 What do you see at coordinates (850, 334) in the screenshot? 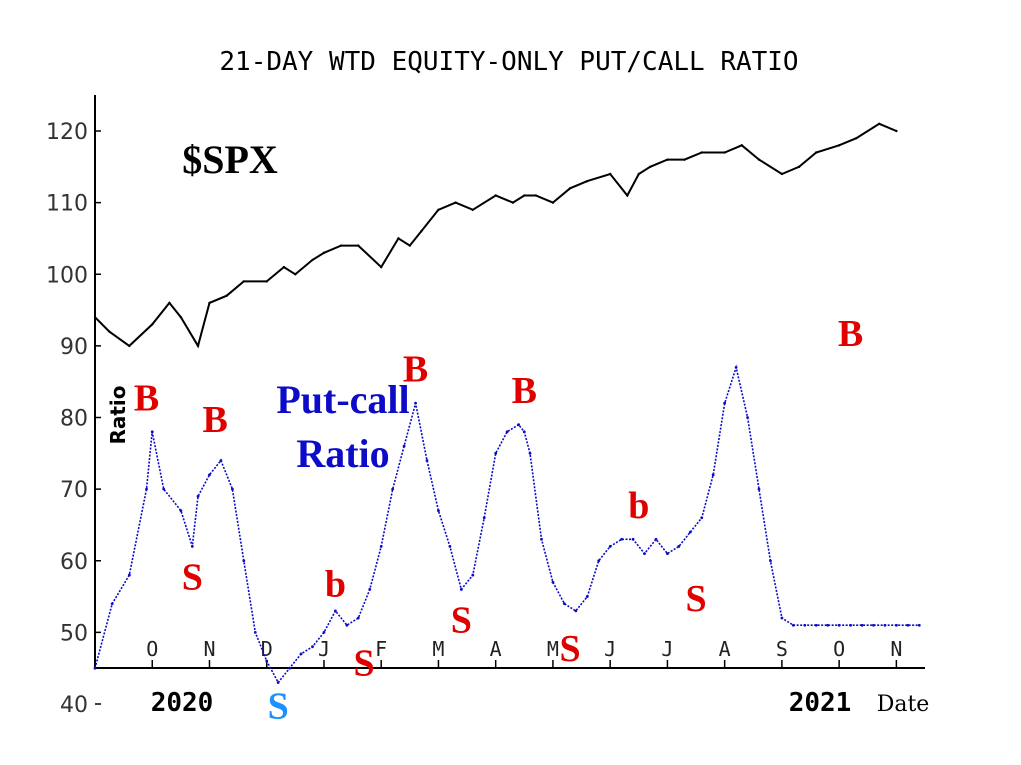
I see `signal-label-12: B` at bounding box center [850, 334].